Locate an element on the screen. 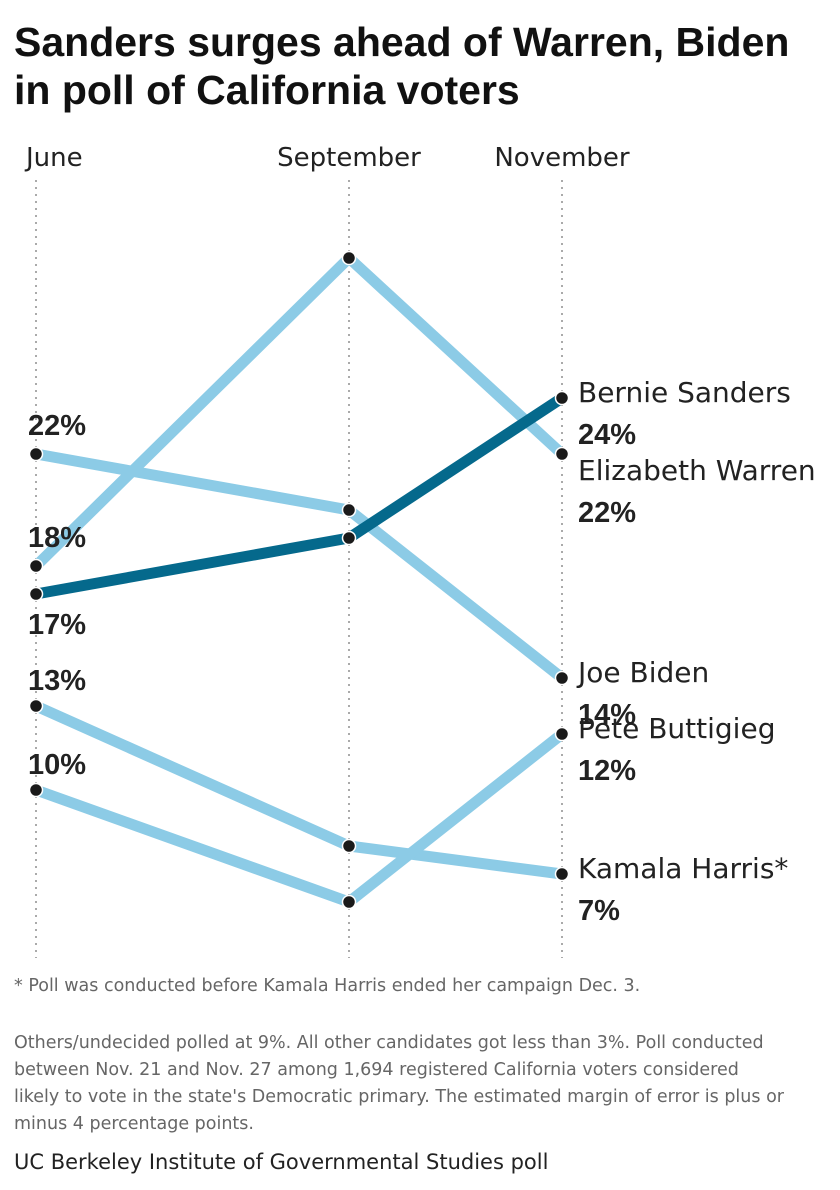 This screenshot has width=840, height=1190. value-label-kamala-harris-november: 7% is located at coordinates (599, 911).